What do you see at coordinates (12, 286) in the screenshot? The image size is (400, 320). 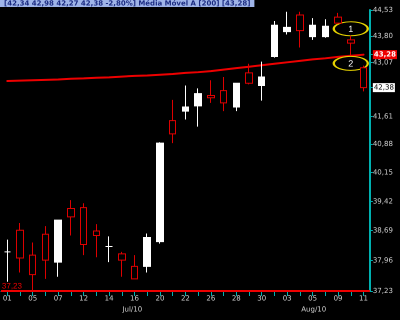 I see `ref-line-label: 37,23` at bounding box center [12, 286].